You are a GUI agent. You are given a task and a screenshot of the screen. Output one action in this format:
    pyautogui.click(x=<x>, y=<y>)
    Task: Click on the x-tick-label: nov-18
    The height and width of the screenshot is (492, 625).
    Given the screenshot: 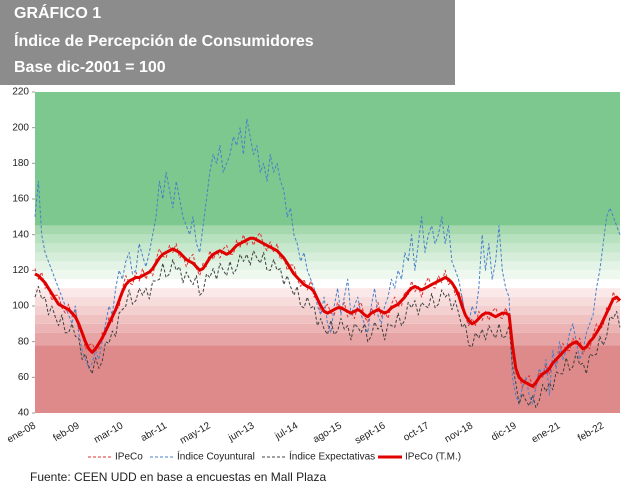 What is the action you would take?
    pyautogui.click(x=459, y=432)
    